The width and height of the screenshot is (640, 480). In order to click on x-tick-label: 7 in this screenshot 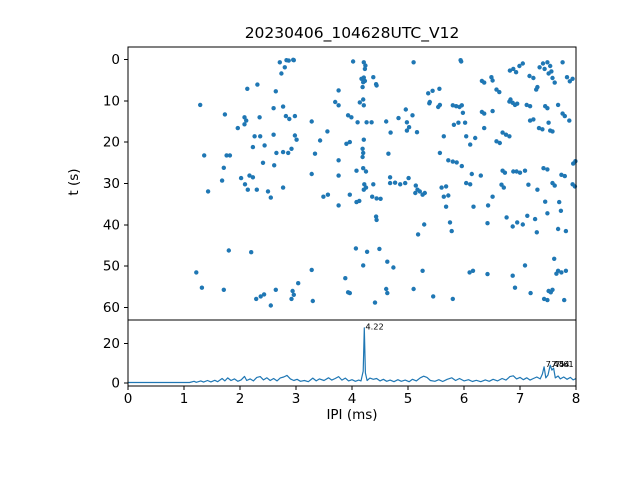, I will do `click(520, 399)`.